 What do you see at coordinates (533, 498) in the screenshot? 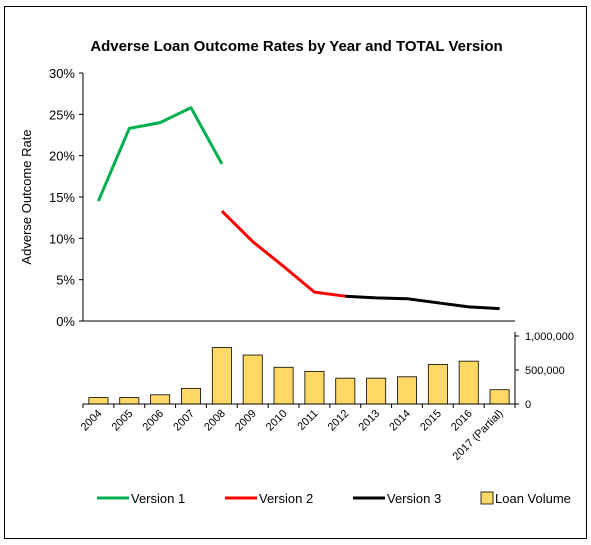
I see `legend-label: Loan Volume` at bounding box center [533, 498].